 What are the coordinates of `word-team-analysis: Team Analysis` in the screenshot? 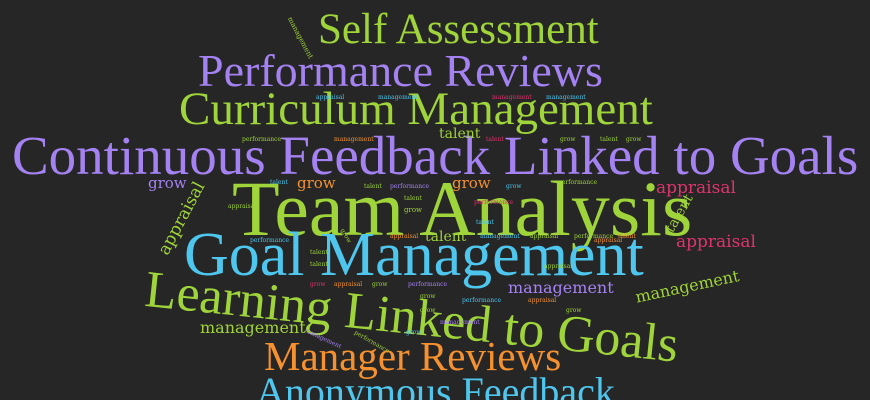 It's located at (462, 208).